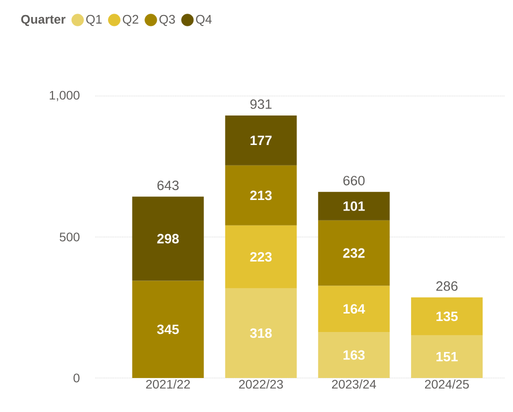 This screenshot has height=412, width=513. What do you see at coordinates (446, 384) in the screenshot?
I see `x-tick-label: 2024/25` at bounding box center [446, 384].